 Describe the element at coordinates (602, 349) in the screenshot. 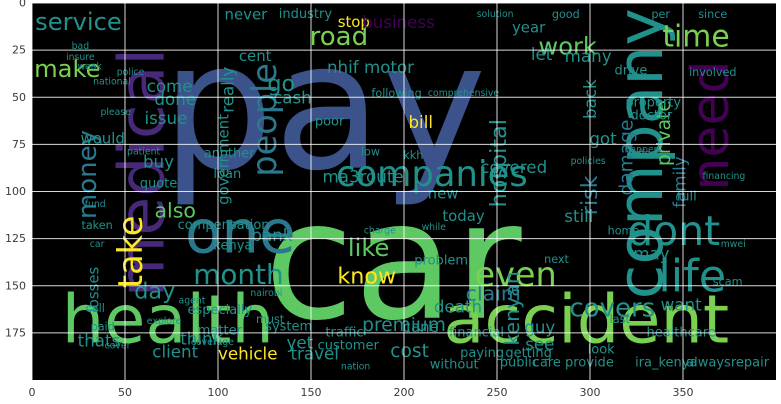

I see `word-look: look` at that location.